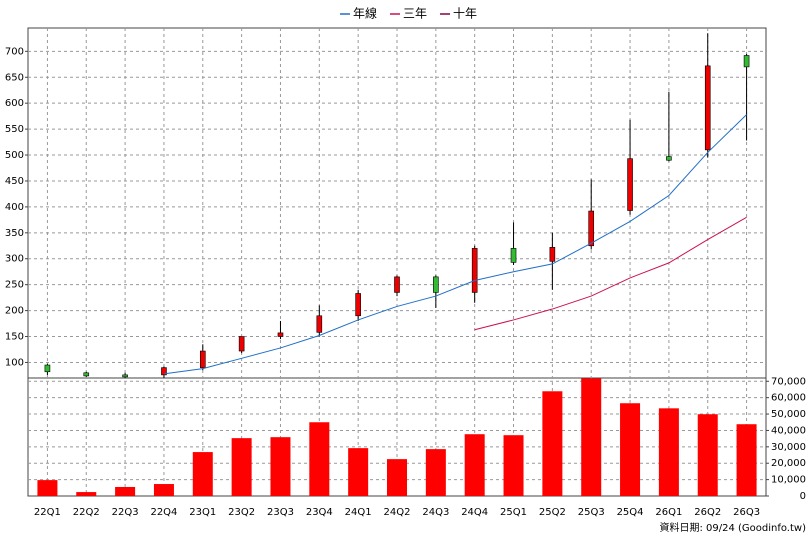 This screenshot has width=808, height=544. Describe the element at coordinates (435, 512) in the screenshot. I see `x-tick-label: 24Q3` at that location.